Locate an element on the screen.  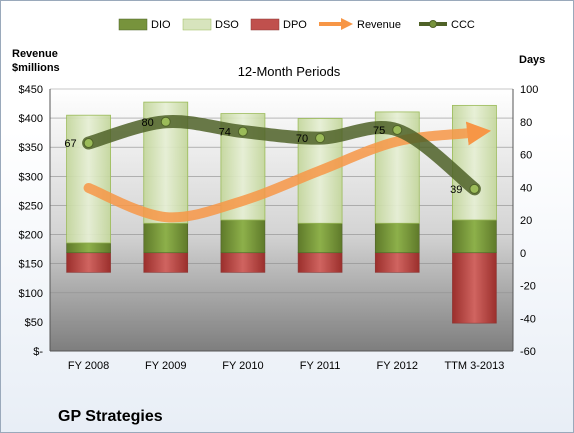
legend: DIO DSO DPO Revenue CCC is located at coordinates (296, 24).